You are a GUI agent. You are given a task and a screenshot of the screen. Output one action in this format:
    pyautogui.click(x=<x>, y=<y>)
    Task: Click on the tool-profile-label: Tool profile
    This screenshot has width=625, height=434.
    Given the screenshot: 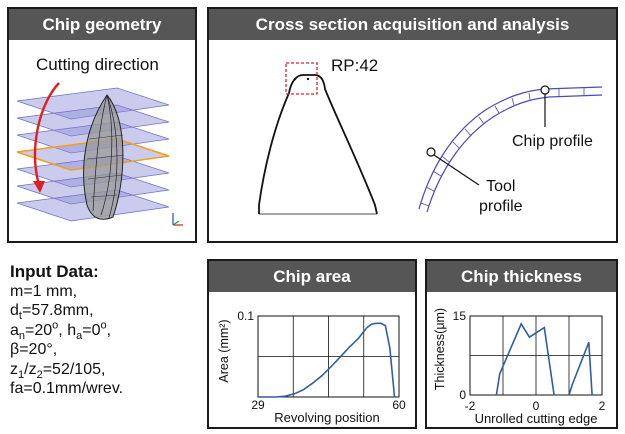 What is the action you would take?
    pyautogui.click(x=501, y=197)
    